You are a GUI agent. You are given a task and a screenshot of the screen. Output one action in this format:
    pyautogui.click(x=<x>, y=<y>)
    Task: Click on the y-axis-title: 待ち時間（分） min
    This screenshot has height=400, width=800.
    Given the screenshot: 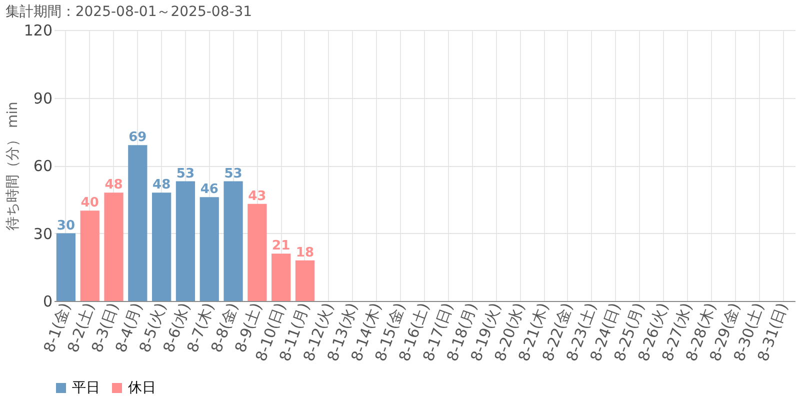 What is the action you would take?
    pyautogui.click(x=12, y=166)
    